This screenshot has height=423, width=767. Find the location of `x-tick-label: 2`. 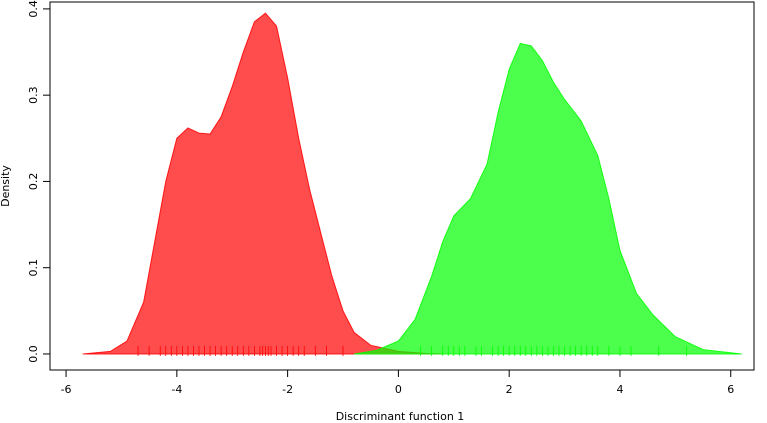

x-tick-label: 2 is located at coordinates (509, 389).